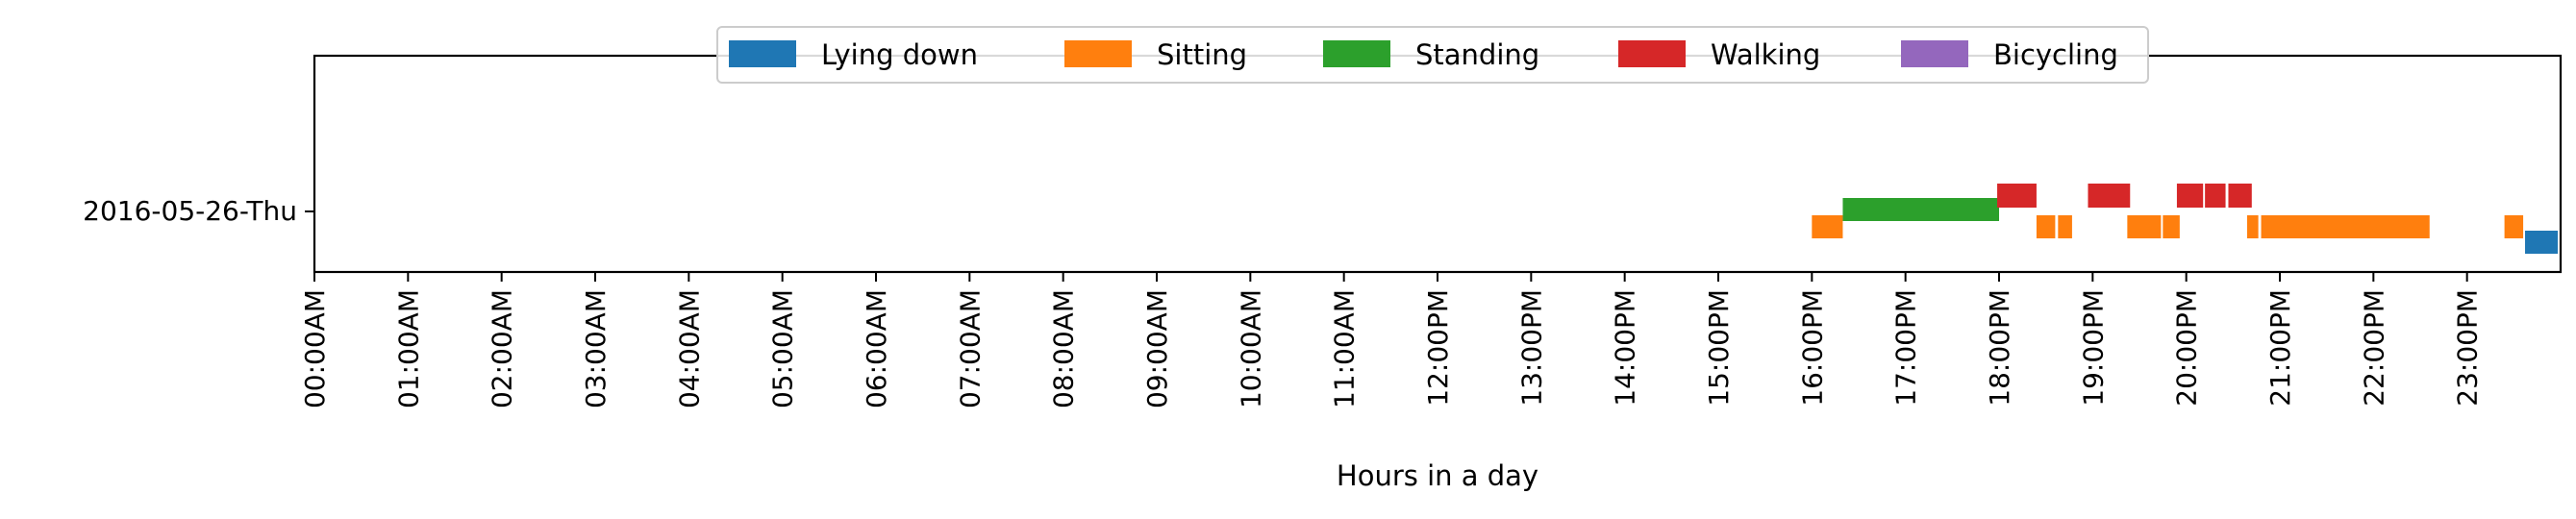 The width and height of the screenshot is (2576, 519). What do you see at coordinates (1438, 348) in the screenshot?
I see `x-tick-label: 12:00PM` at bounding box center [1438, 348].